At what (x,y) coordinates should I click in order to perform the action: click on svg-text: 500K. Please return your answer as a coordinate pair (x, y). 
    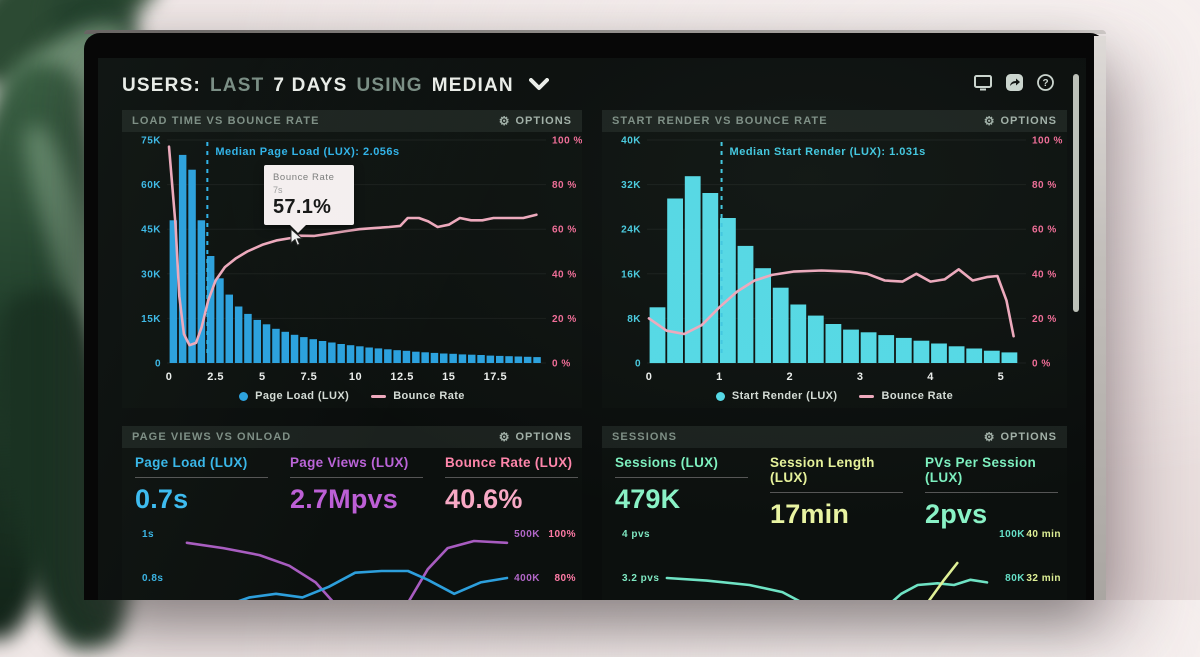
    Looking at the image, I should click on (527, 534).